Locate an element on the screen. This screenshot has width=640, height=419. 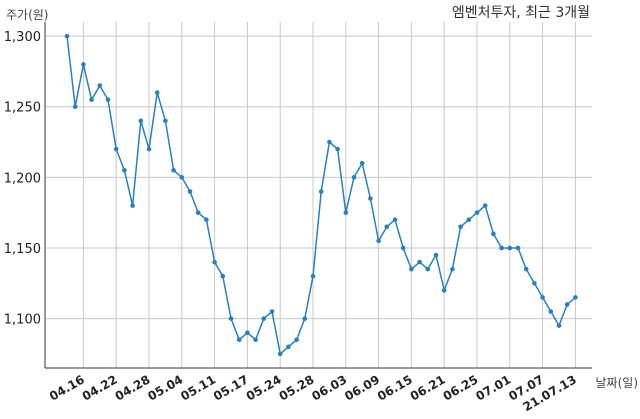
x-tick-label: 06.03 is located at coordinates (329, 387).